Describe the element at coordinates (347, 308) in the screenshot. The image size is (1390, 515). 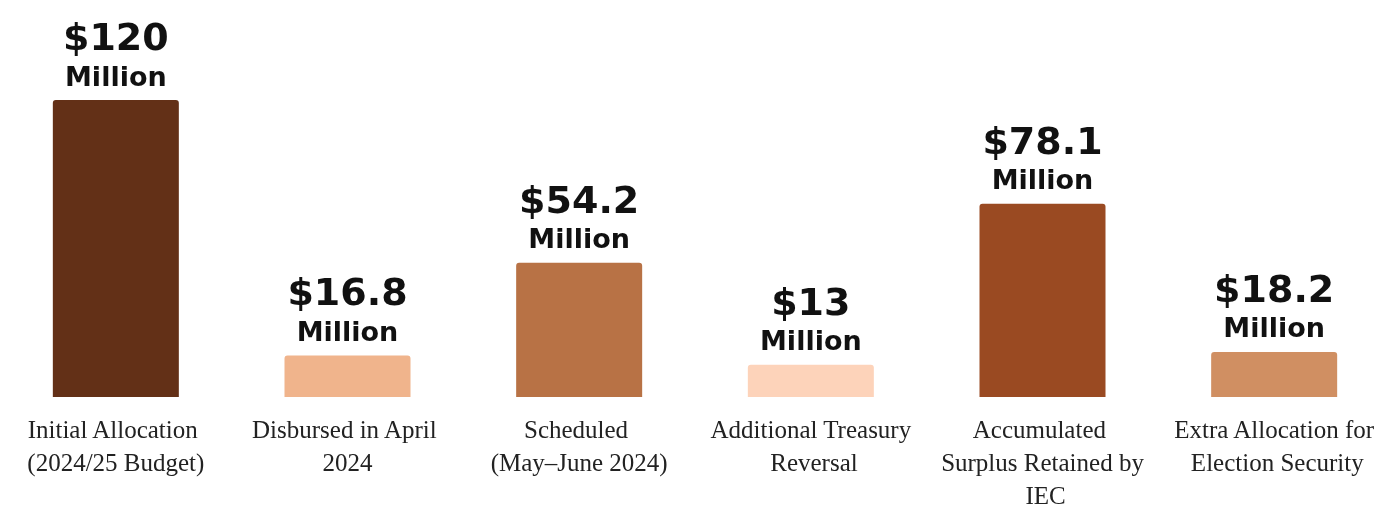
I see `data-label: $16.8 Million` at that location.